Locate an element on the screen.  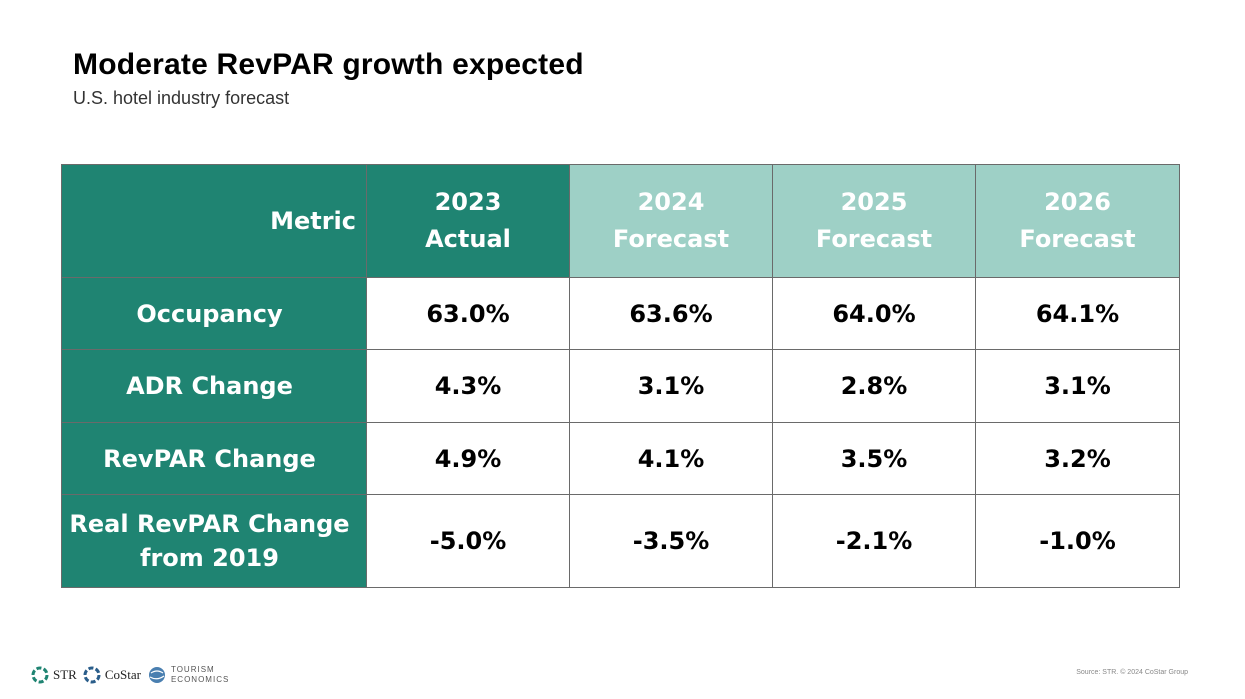
table-row: ADR Change 4.3% 3.1% 2.8% 3.1% is located at coordinates (620, 386).